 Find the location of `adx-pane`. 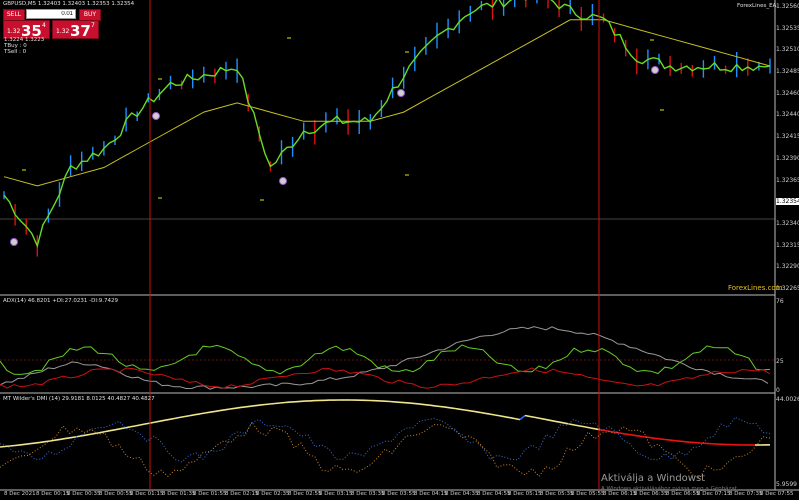

adx-pane is located at coordinates (387, 358).